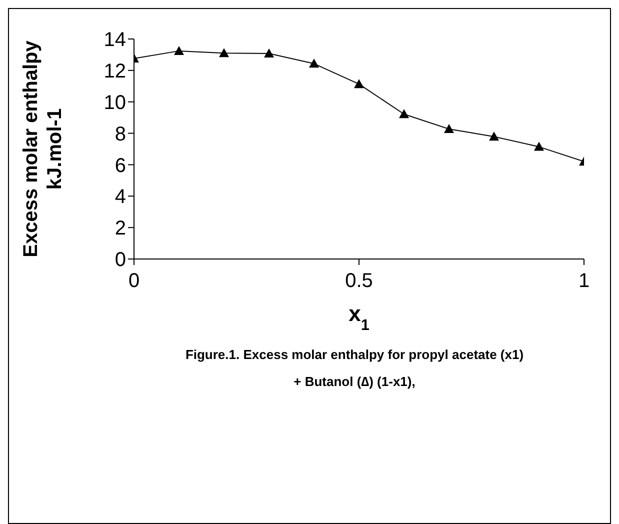 The width and height of the screenshot is (619, 524). Describe the element at coordinates (43, 149) in the screenshot. I see `y-axis-title: Excess molar enthalpy kJ.mol-1` at that location.